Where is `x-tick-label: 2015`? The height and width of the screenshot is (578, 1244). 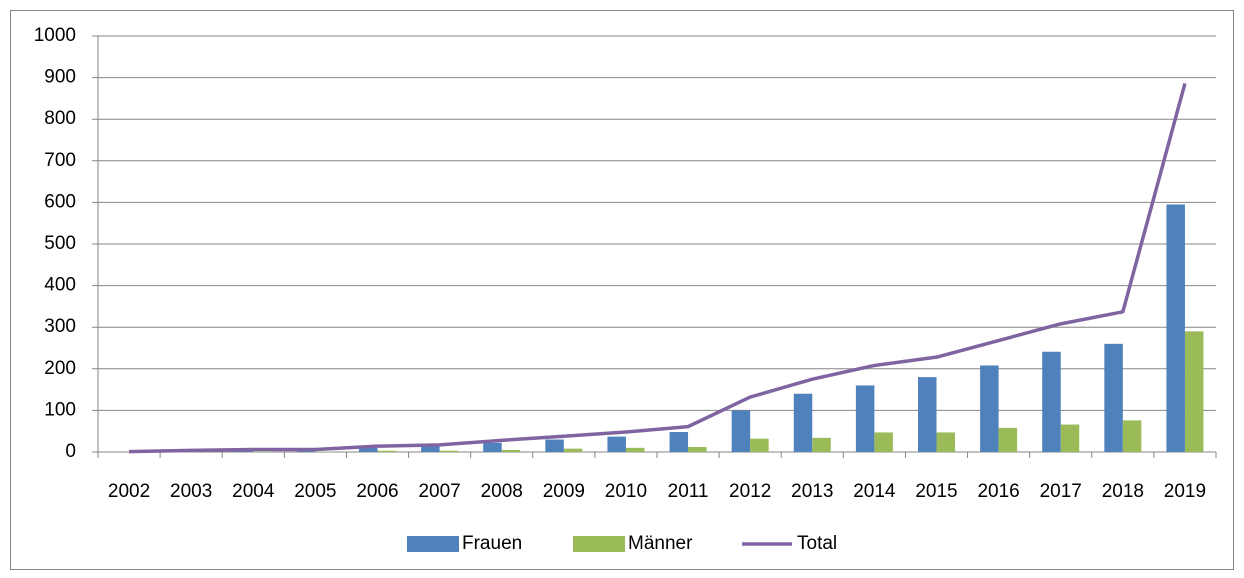
x-tick-label: 2015 is located at coordinates (936, 491).